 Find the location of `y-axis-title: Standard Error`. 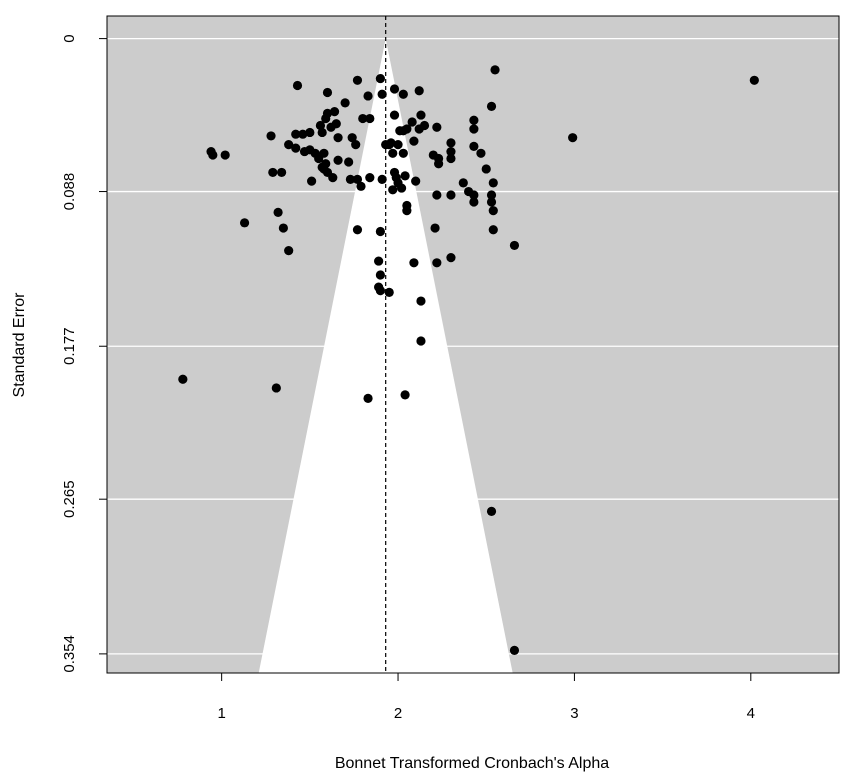

y-axis-title: Standard Error is located at coordinates (19, 345).